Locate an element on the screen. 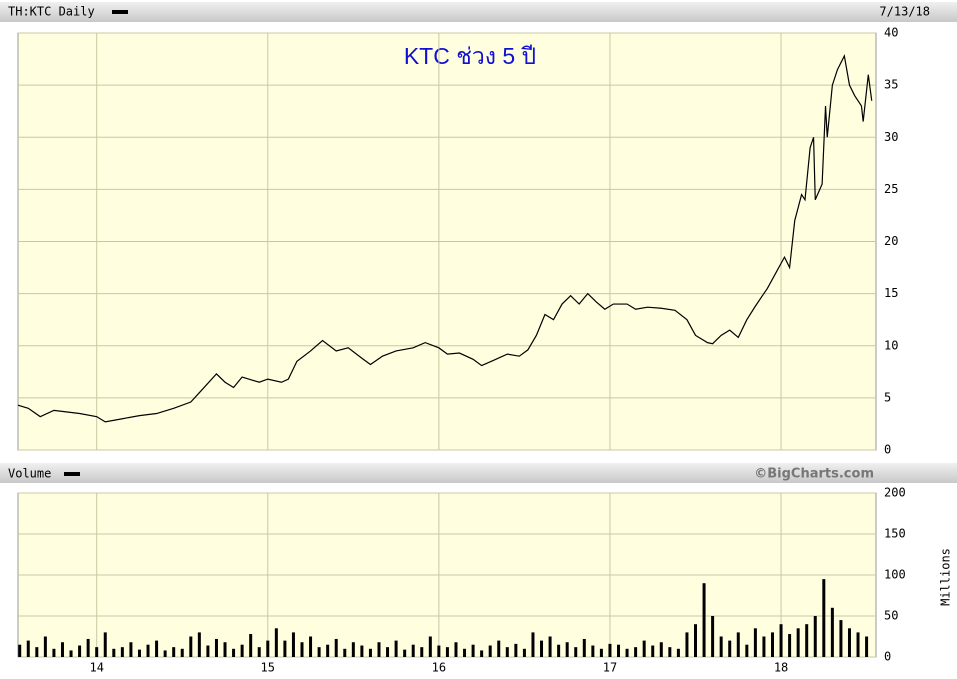 The width and height of the screenshot is (957, 679). series-label: TH:KTC Daily is located at coordinates (51, 12).